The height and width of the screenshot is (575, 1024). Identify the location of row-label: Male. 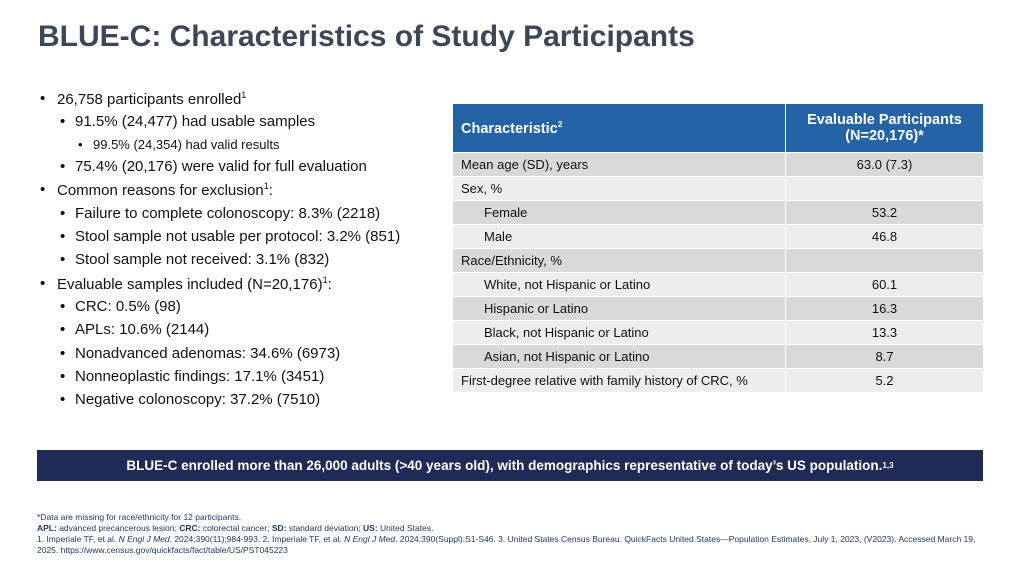
(619, 236).